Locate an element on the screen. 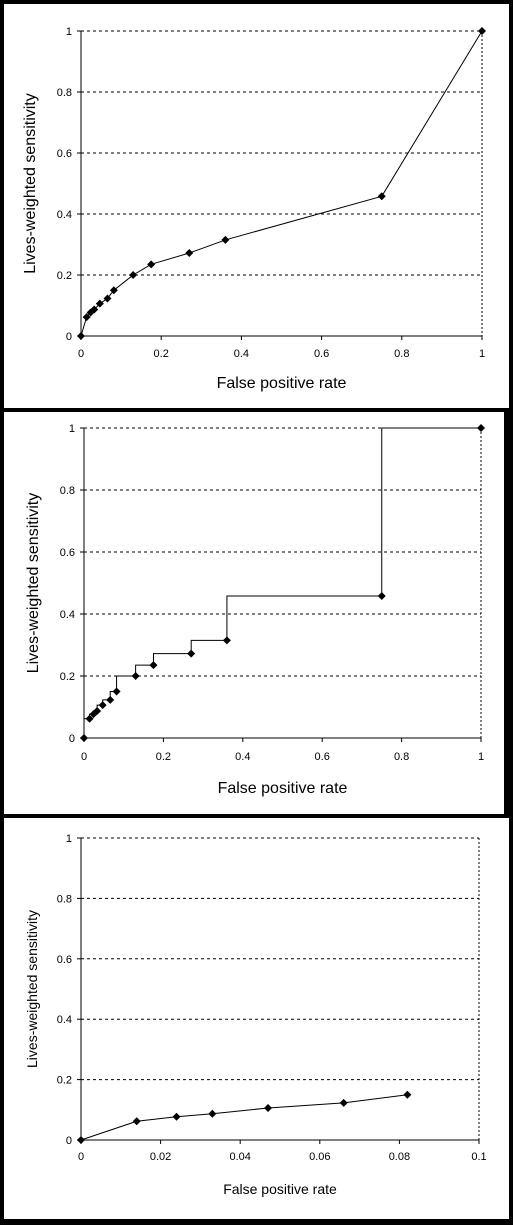 The image size is (513, 1225). series-line is located at coordinates (244, 1117).